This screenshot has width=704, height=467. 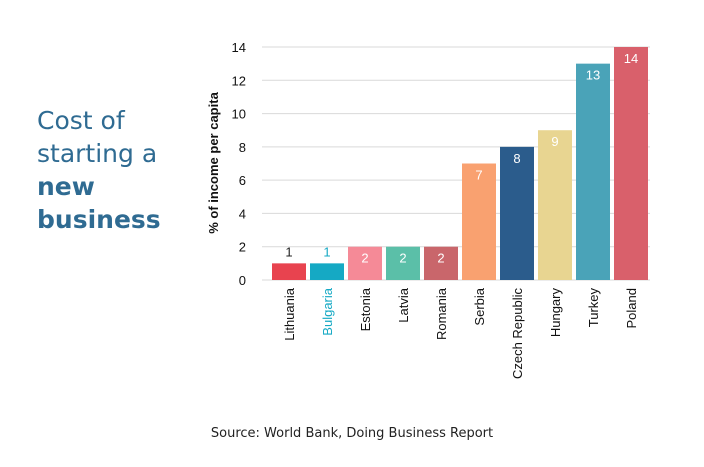 What do you see at coordinates (289, 314) in the screenshot?
I see `x-tick-label: Lithuania` at bounding box center [289, 314].